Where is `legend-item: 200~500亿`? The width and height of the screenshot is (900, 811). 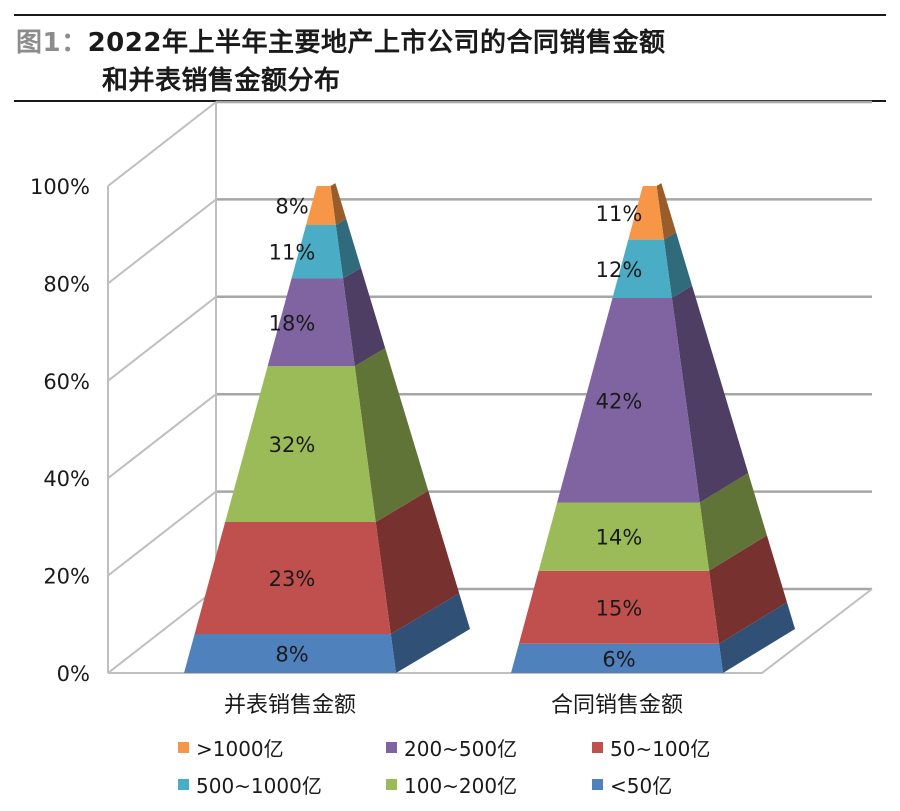
legend-item: 200~500亿 is located at coordinates (451, 747).